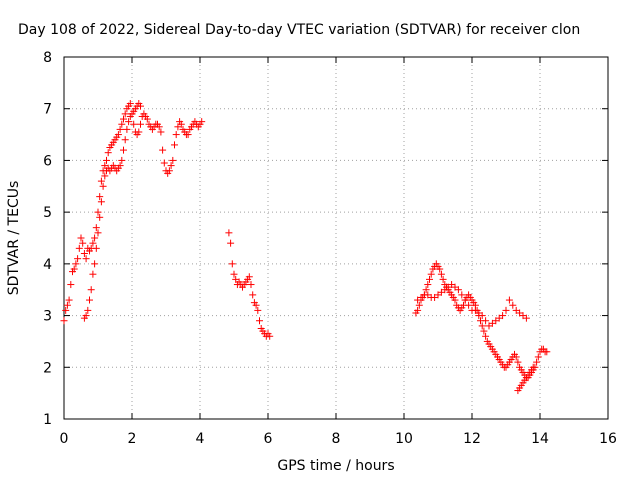 Image resolution: width=640 pixels, height=480 pixels. What do you see at coordinates (335, 466) in the screenshot?
I see `x-axis-label: GPS time / hours` at bounding box center [335, 466].